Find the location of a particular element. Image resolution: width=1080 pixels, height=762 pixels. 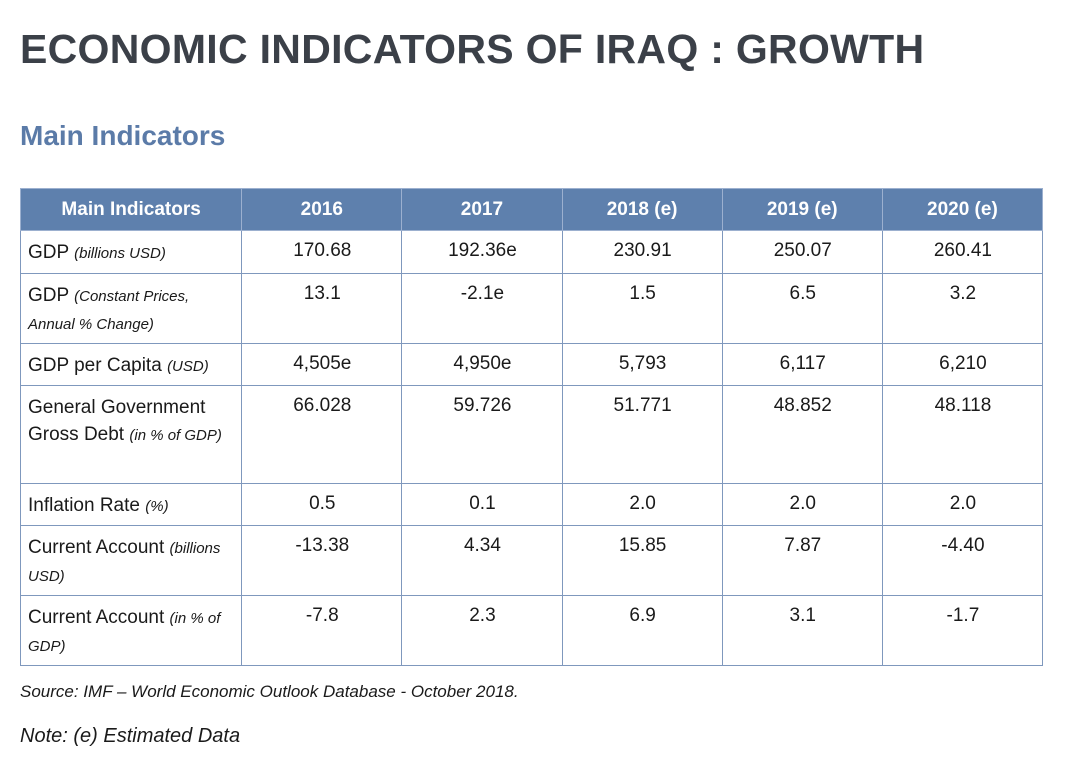

column-header-2016: 2016 is located at coordinates (322, 209).